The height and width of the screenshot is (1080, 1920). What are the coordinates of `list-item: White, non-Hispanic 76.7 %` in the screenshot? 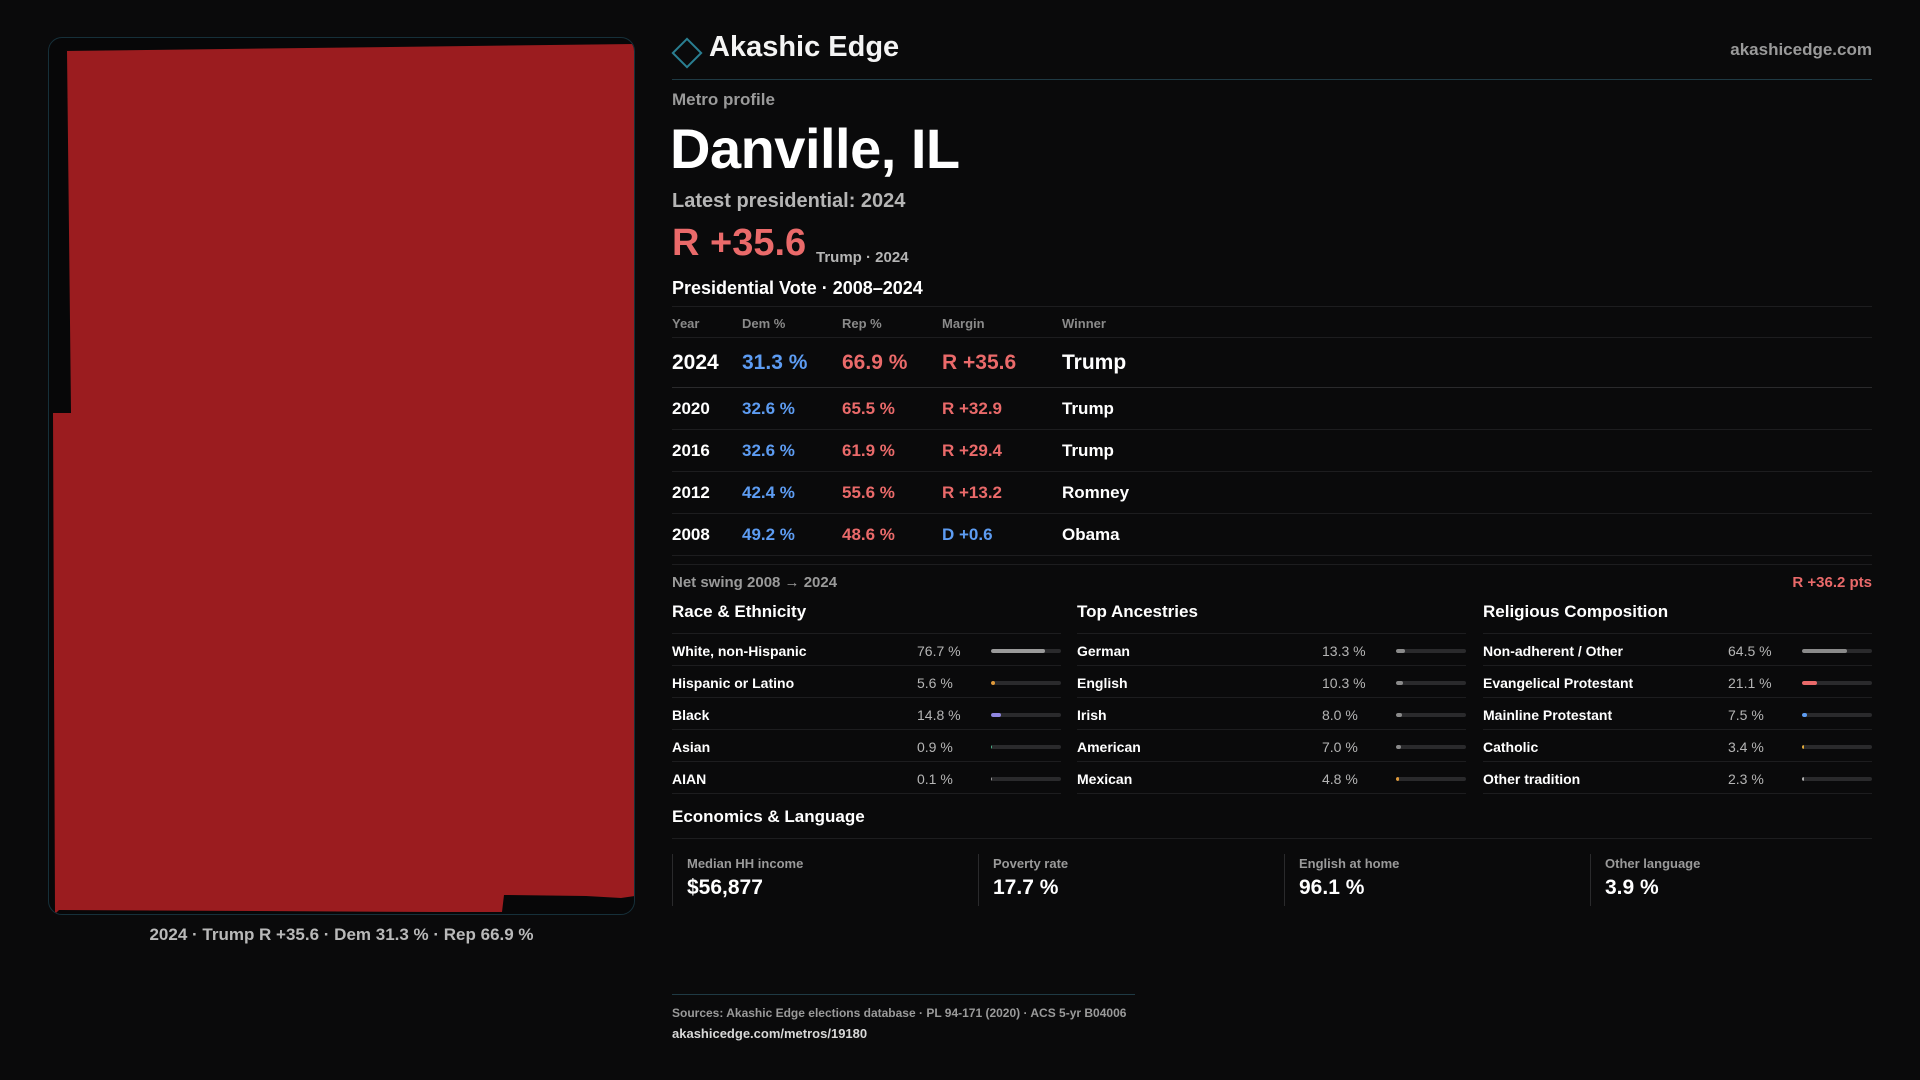 It's located at (866, 650).